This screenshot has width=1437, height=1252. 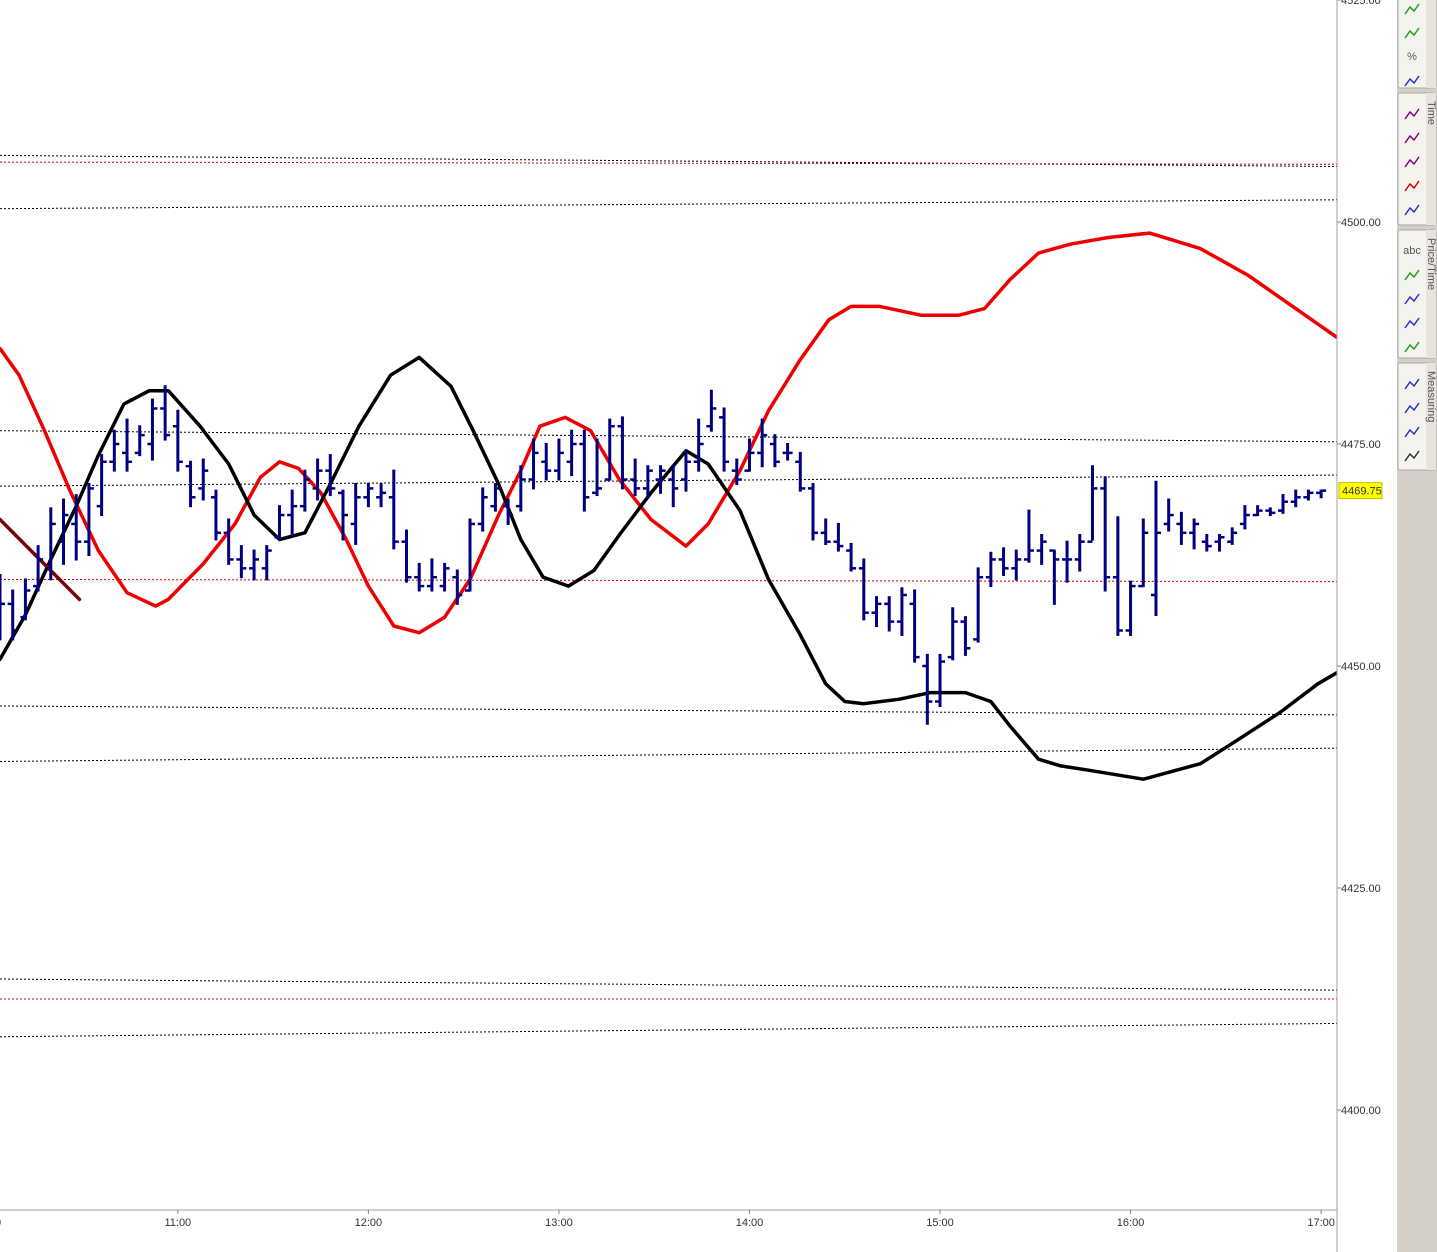 I want to click on last-price-box, so click(x=1360, y=491).